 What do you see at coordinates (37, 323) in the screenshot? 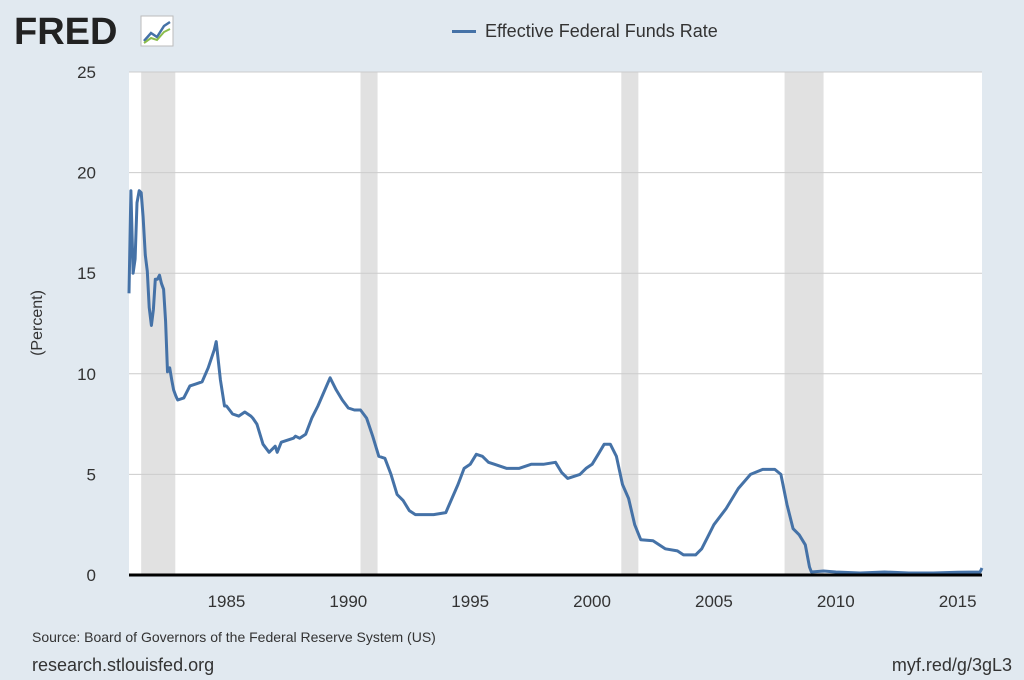
I see `y-axis-title: (Percent)` at bounding box center [37, 323].